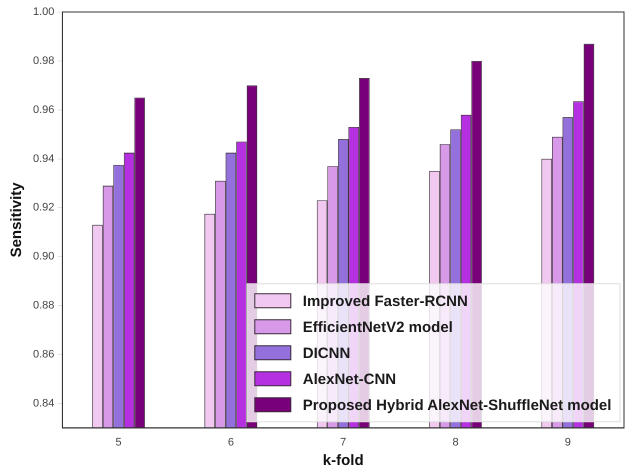  What do you see at coordinates (343, 442) in the screenshot?
I see `x-tick-label: 7` at bounding box center [343, 442].